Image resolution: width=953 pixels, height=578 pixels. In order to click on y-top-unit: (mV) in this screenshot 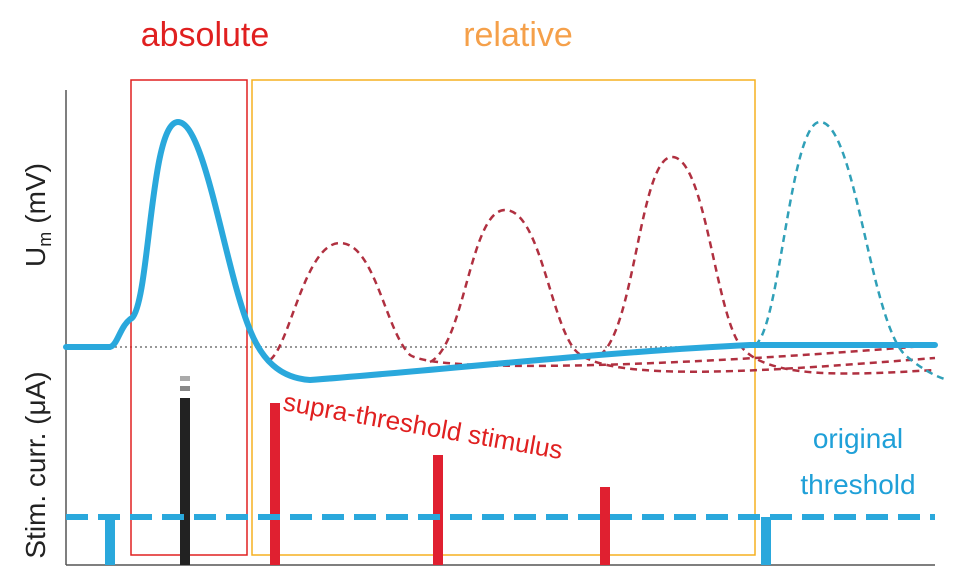, I will do `click(35, 193)`.